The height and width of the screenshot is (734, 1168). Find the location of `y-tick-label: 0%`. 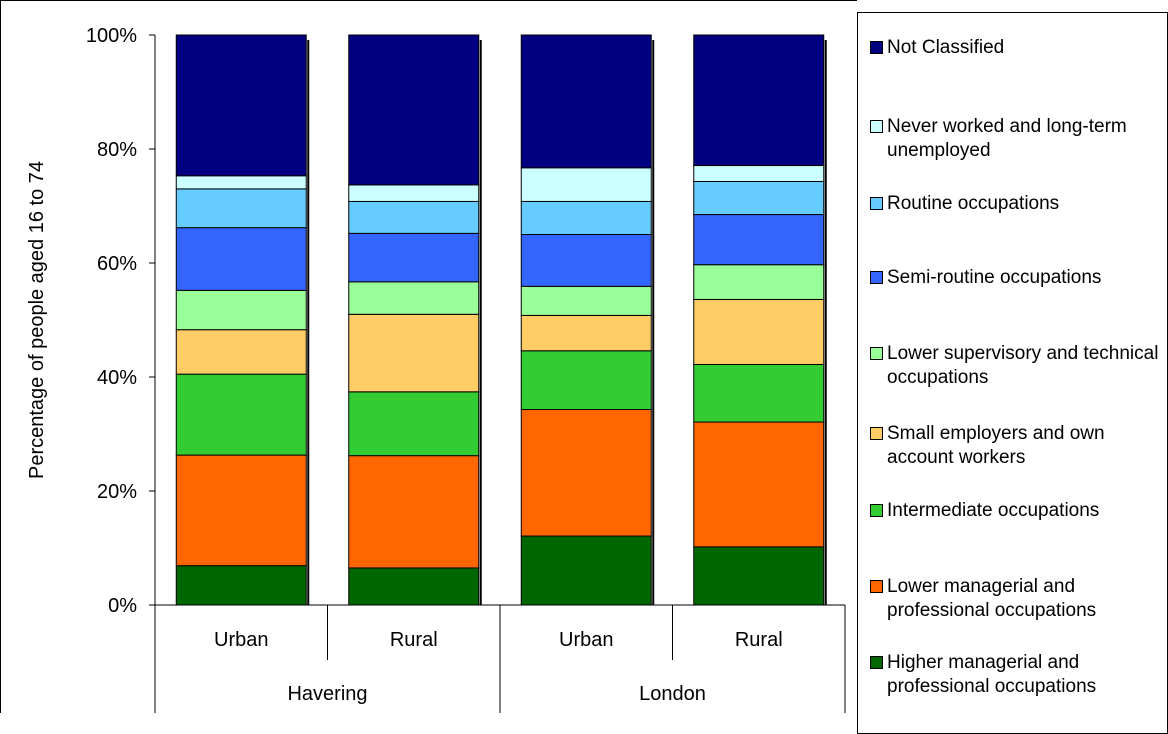

y-tick-label: 0% is located at coordinates (122, 606).